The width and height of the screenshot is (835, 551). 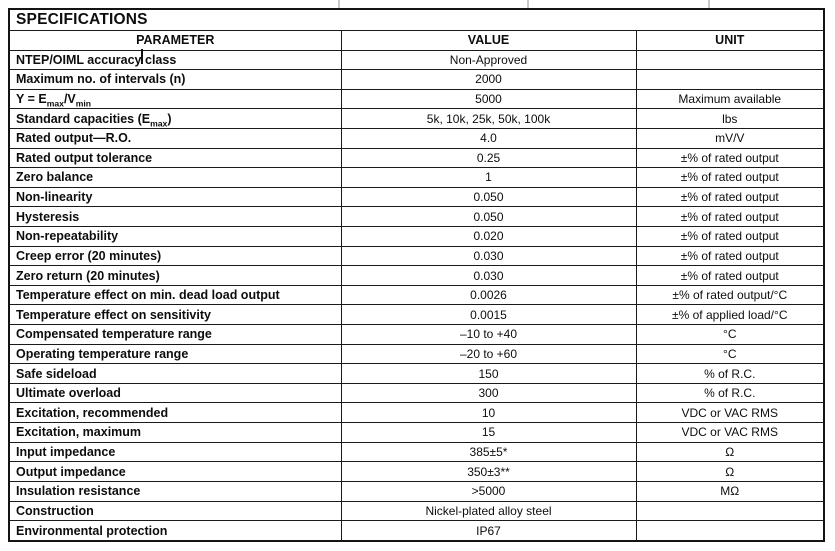 What do you see at coordinates (488, 393) in the screenshot?
I see `value-cell: 300` at bounding box center [488, 393].